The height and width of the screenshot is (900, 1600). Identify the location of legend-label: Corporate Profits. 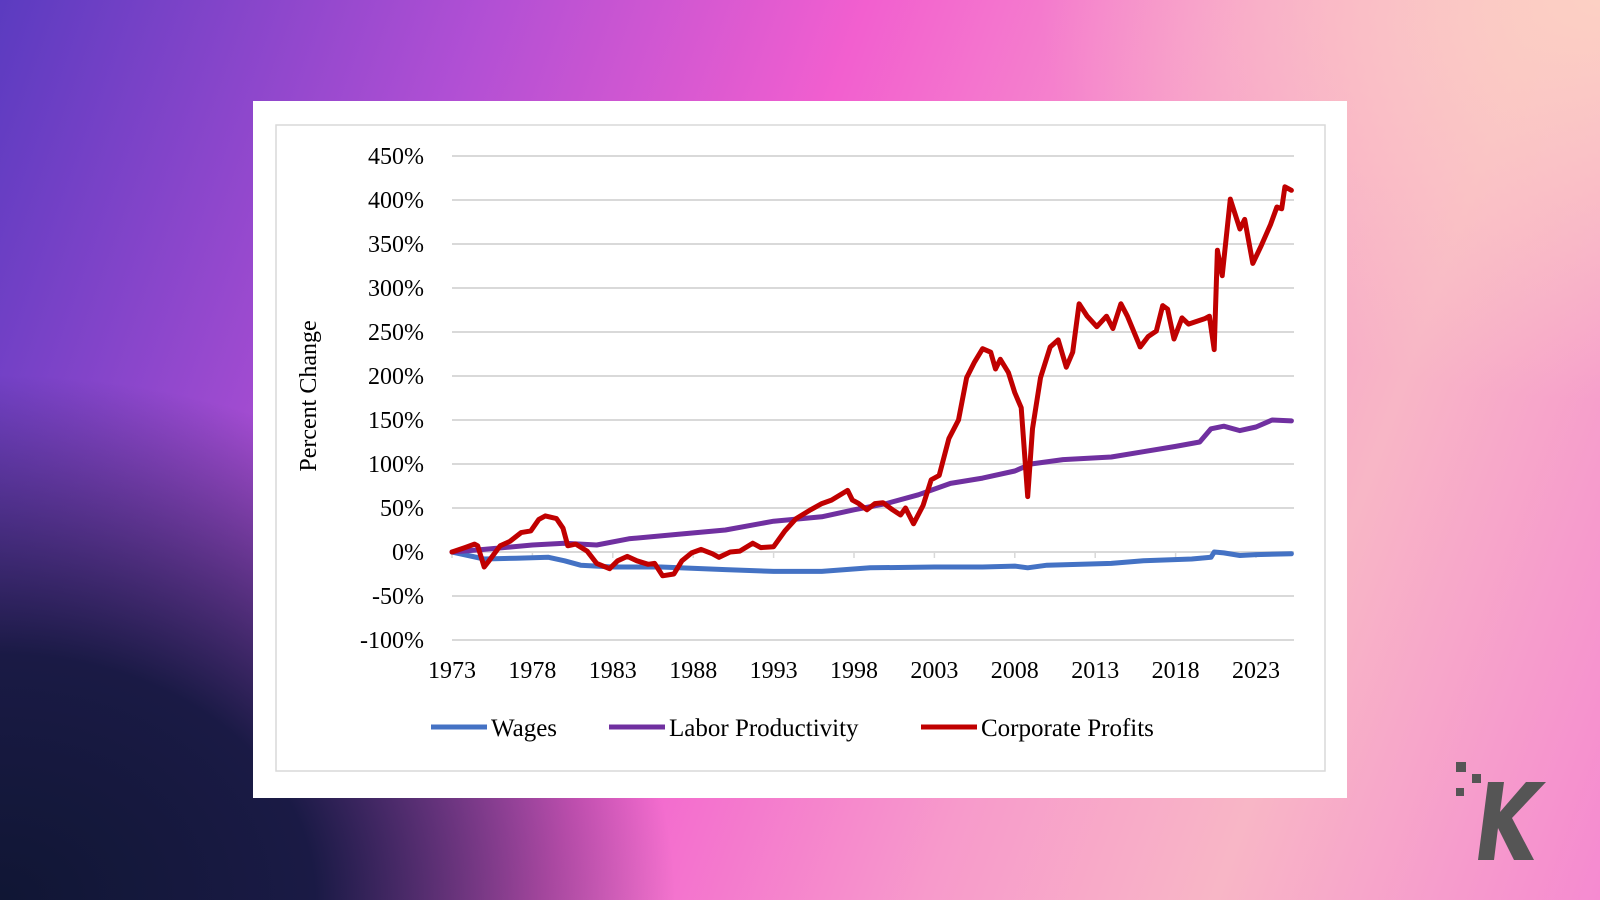
(1067, 728).